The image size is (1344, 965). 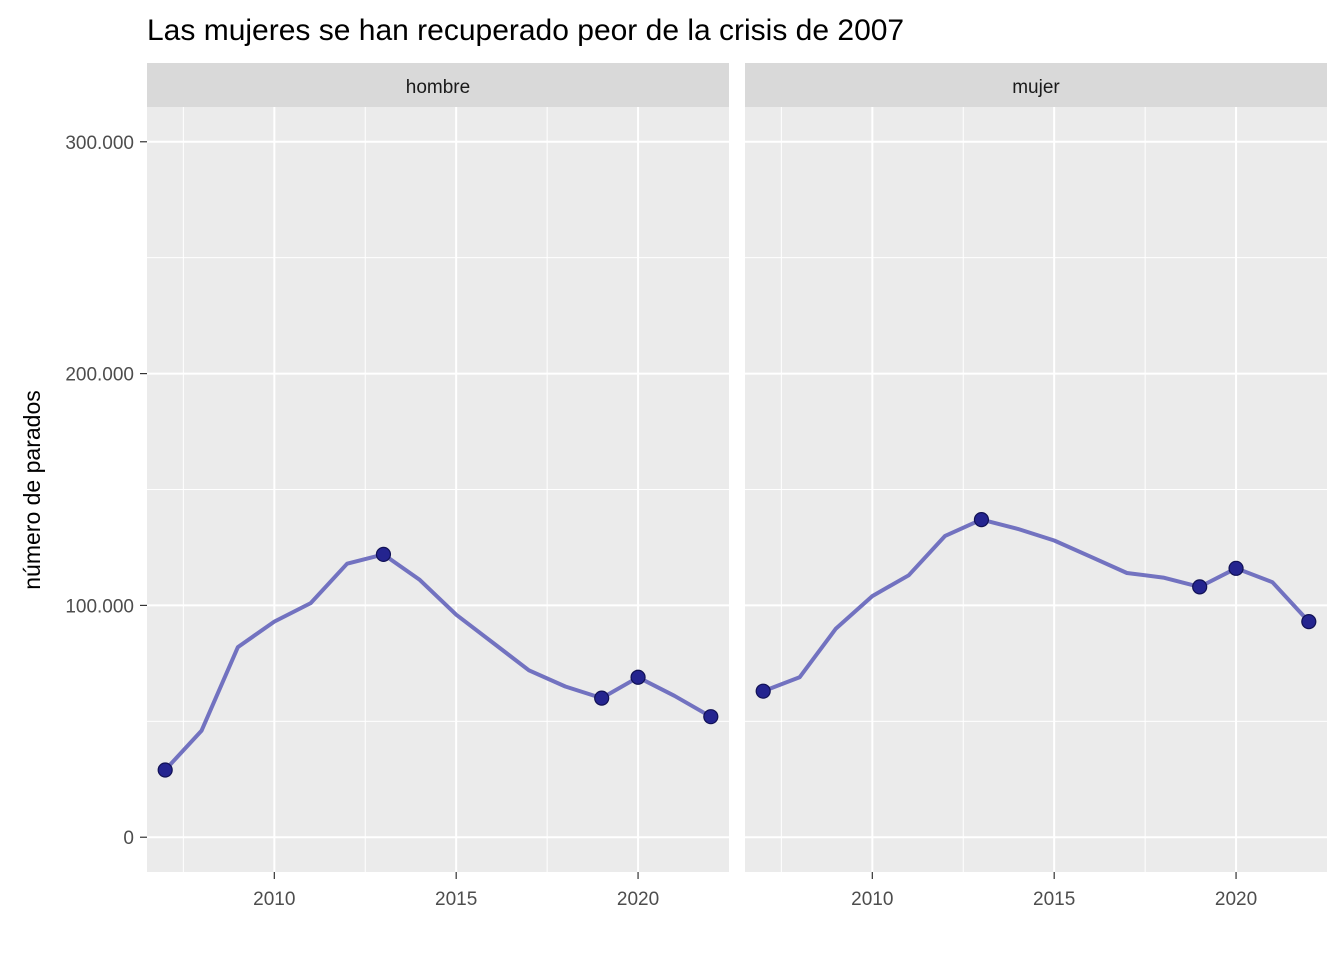 I want to click on y-tick-label: 0, so click(x=128, y=838).